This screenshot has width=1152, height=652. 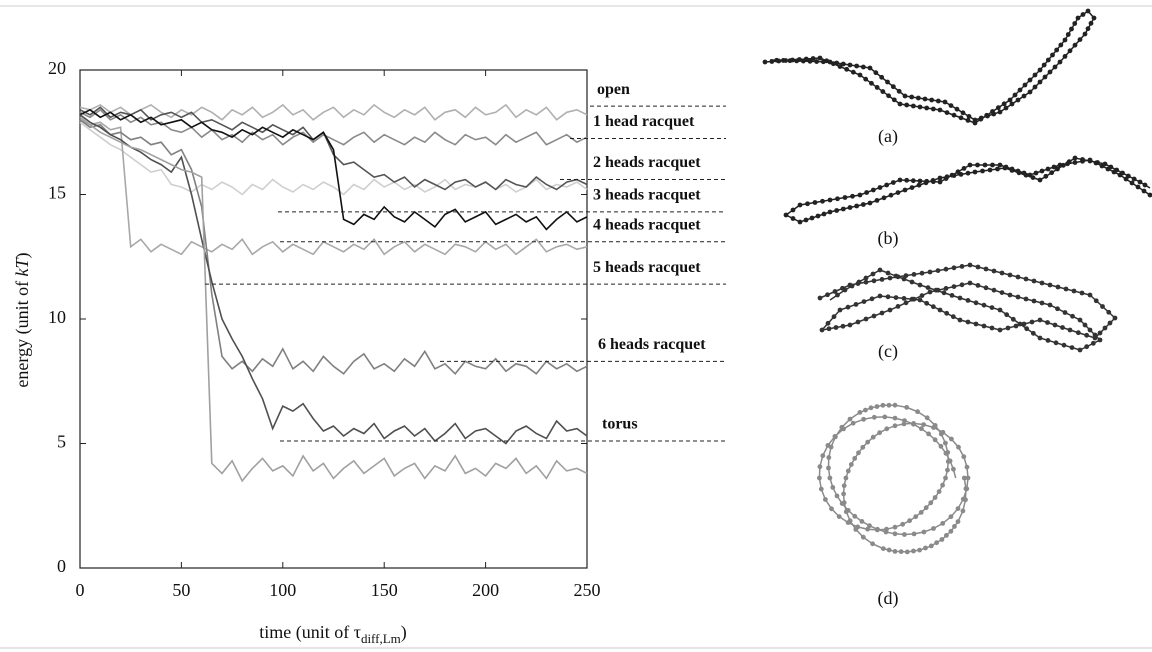 I want to click on y-tick-label: 20, so click(x=57, y=68).